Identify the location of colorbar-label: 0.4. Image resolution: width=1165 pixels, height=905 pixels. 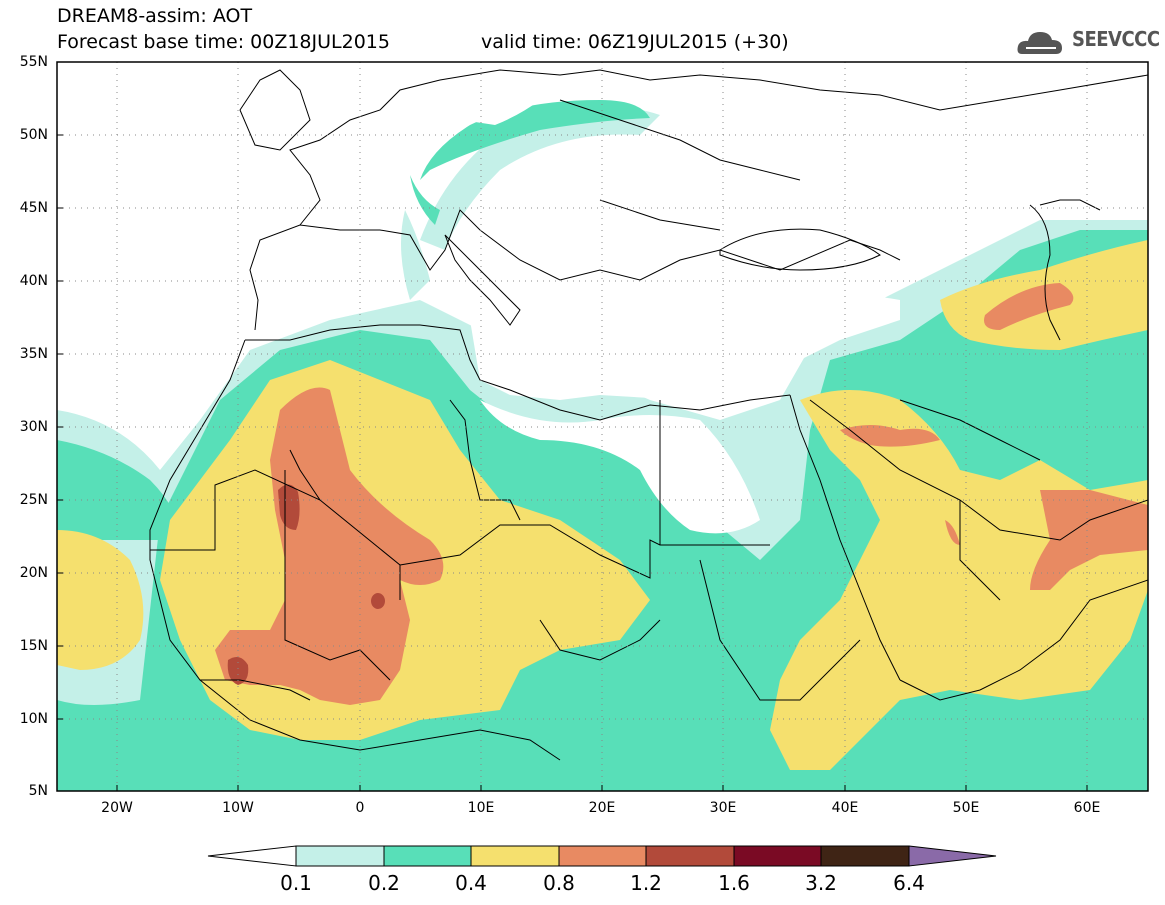
(471, 883).